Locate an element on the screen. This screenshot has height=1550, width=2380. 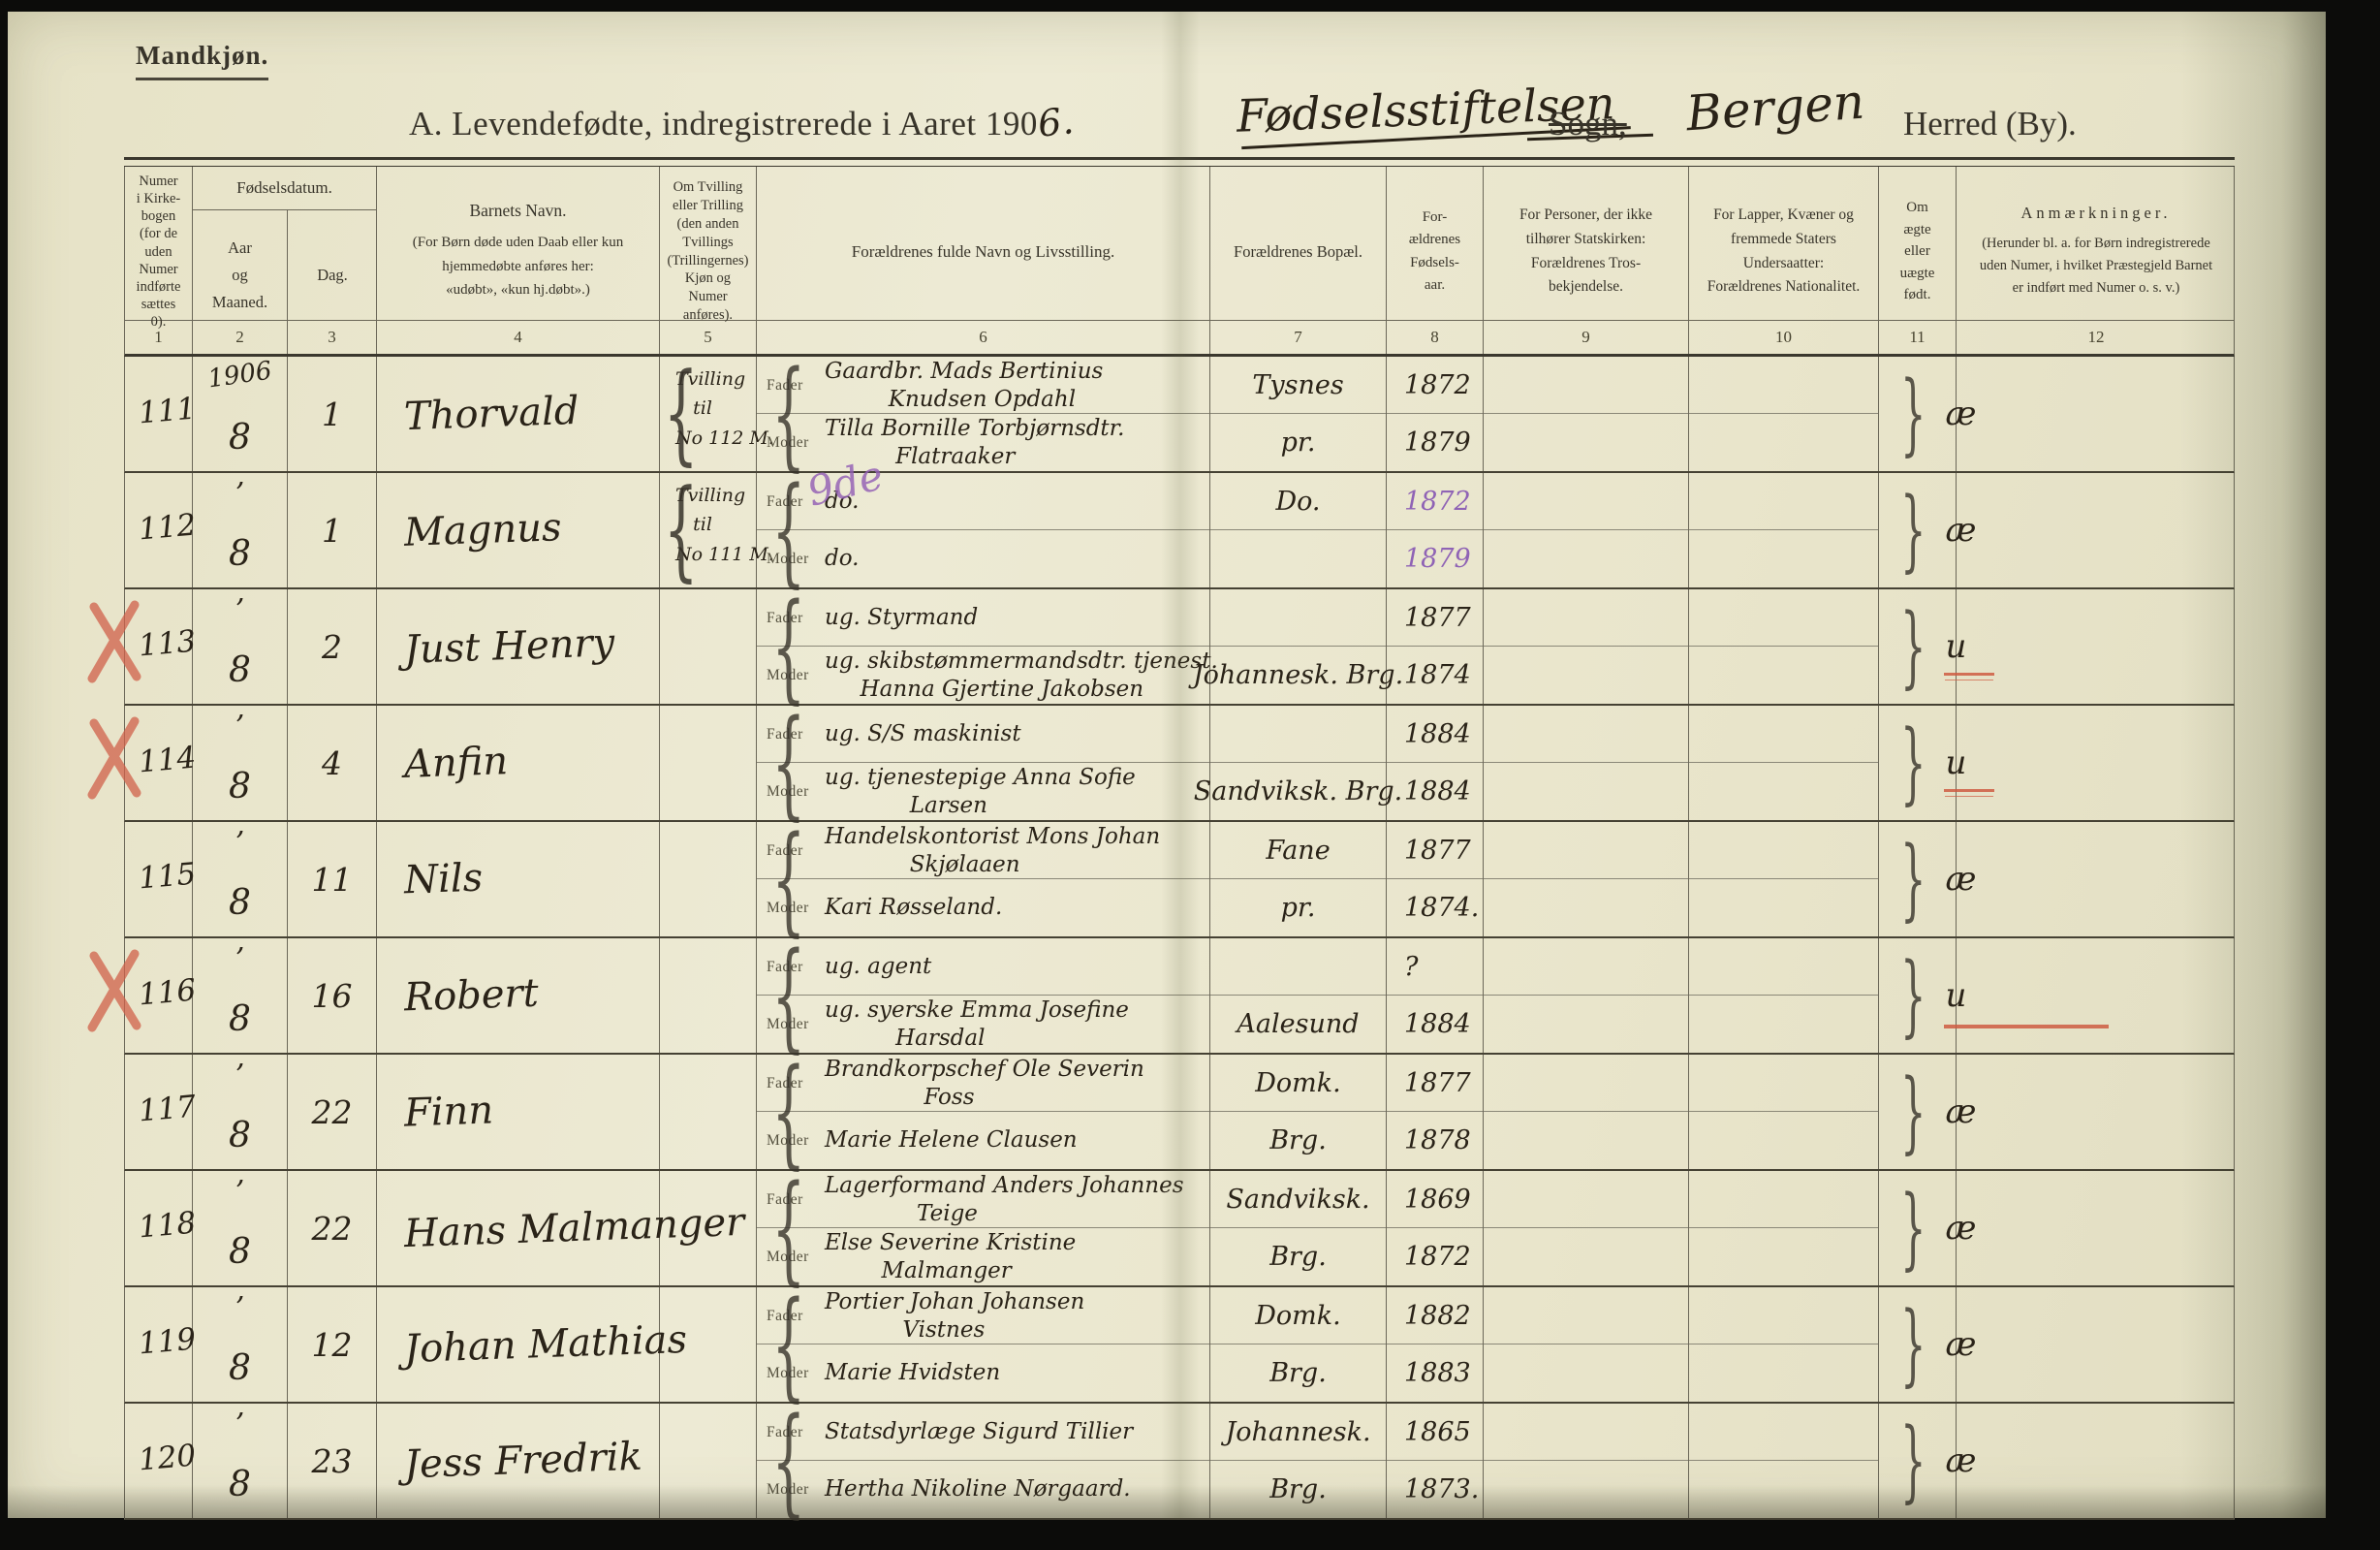
child-name-value: Jess Fredrik is located at coordinates (523, 1461).